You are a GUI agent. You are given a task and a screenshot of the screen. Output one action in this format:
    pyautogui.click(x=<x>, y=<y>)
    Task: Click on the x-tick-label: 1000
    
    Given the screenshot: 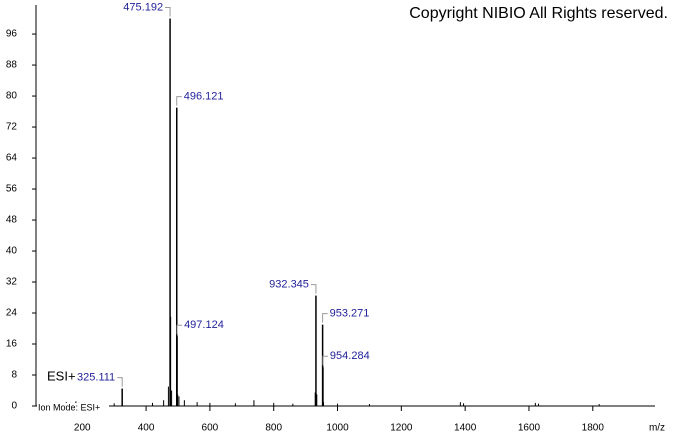 What is the action you would take?
    pyautogui.click(x=337, y=428)
    